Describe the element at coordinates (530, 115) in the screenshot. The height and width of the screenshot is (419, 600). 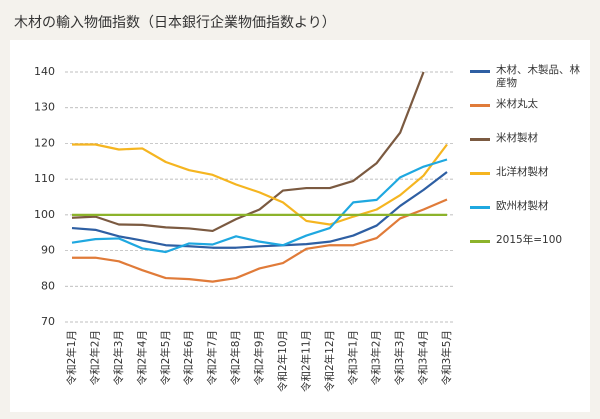
I see `legend-item: 米材丸太` at that location.